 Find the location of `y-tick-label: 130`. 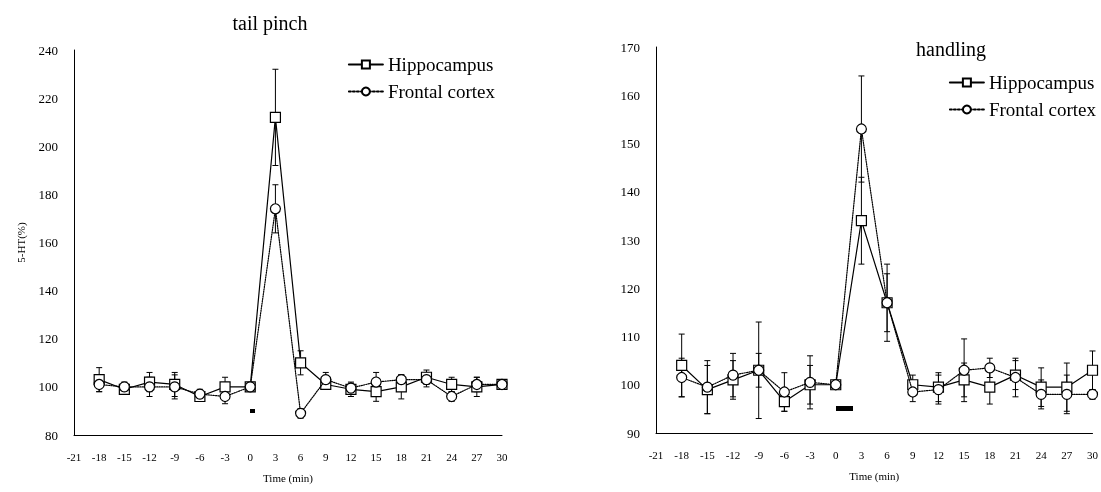

y-tick-label: 130 is located at coordinates (630, 240).